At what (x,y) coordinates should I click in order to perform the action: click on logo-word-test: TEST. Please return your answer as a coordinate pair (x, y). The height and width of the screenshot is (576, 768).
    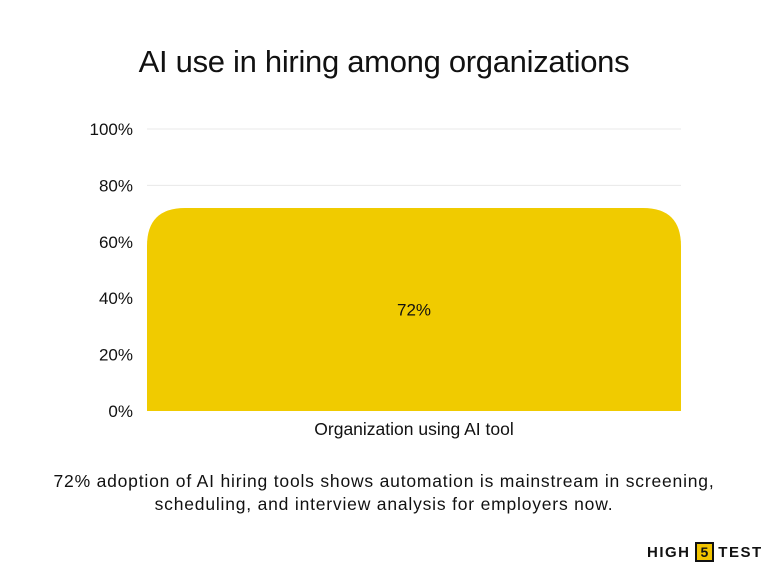
    Looking at the image, I should click on (740, 552).